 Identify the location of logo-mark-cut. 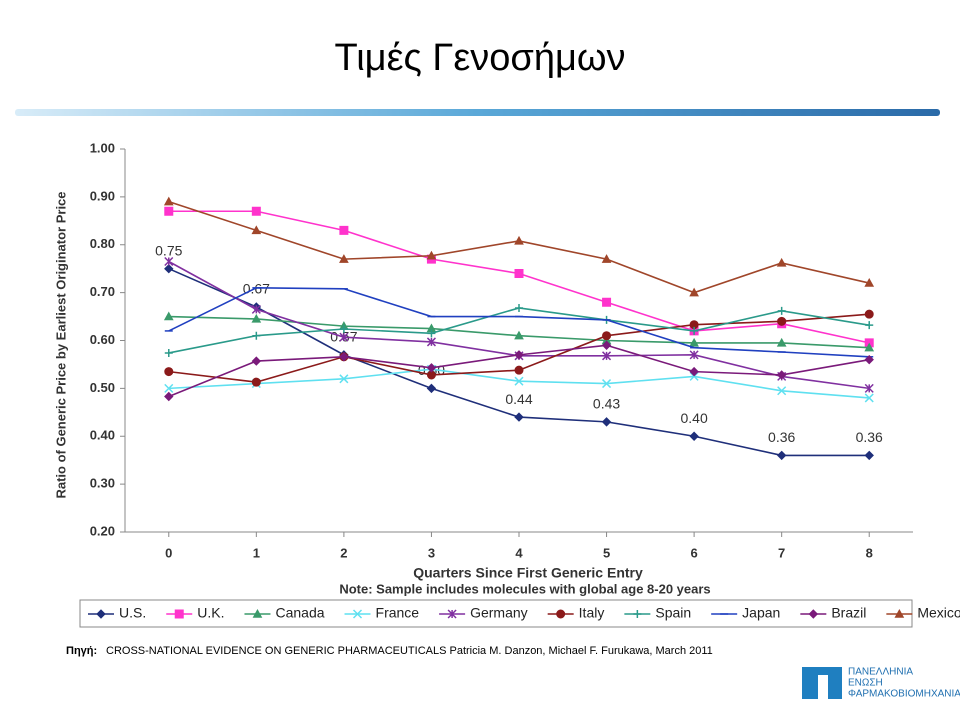
(823, 687).